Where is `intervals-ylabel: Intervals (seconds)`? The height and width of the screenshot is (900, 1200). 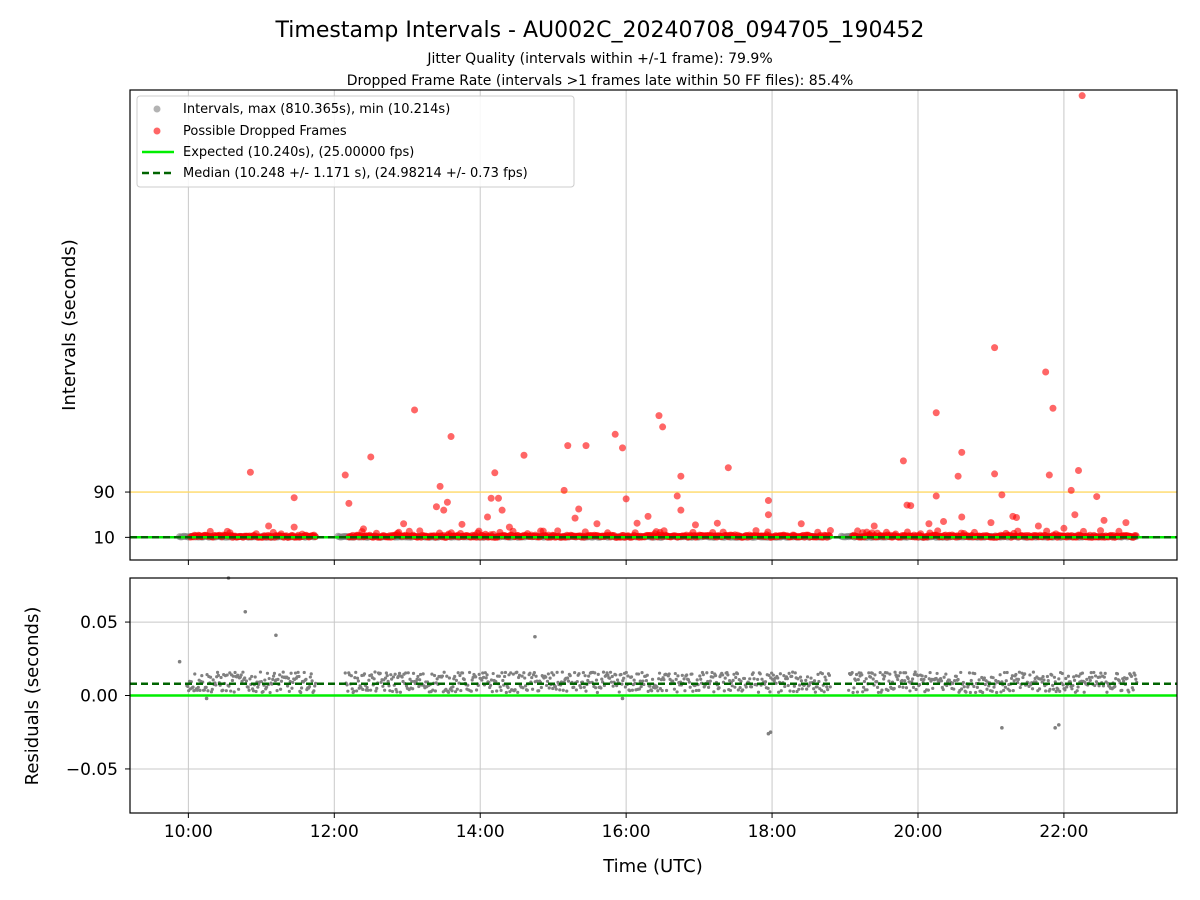
intervals-ylabel: Intervals (seconds) is located at coordinates (69, 325).